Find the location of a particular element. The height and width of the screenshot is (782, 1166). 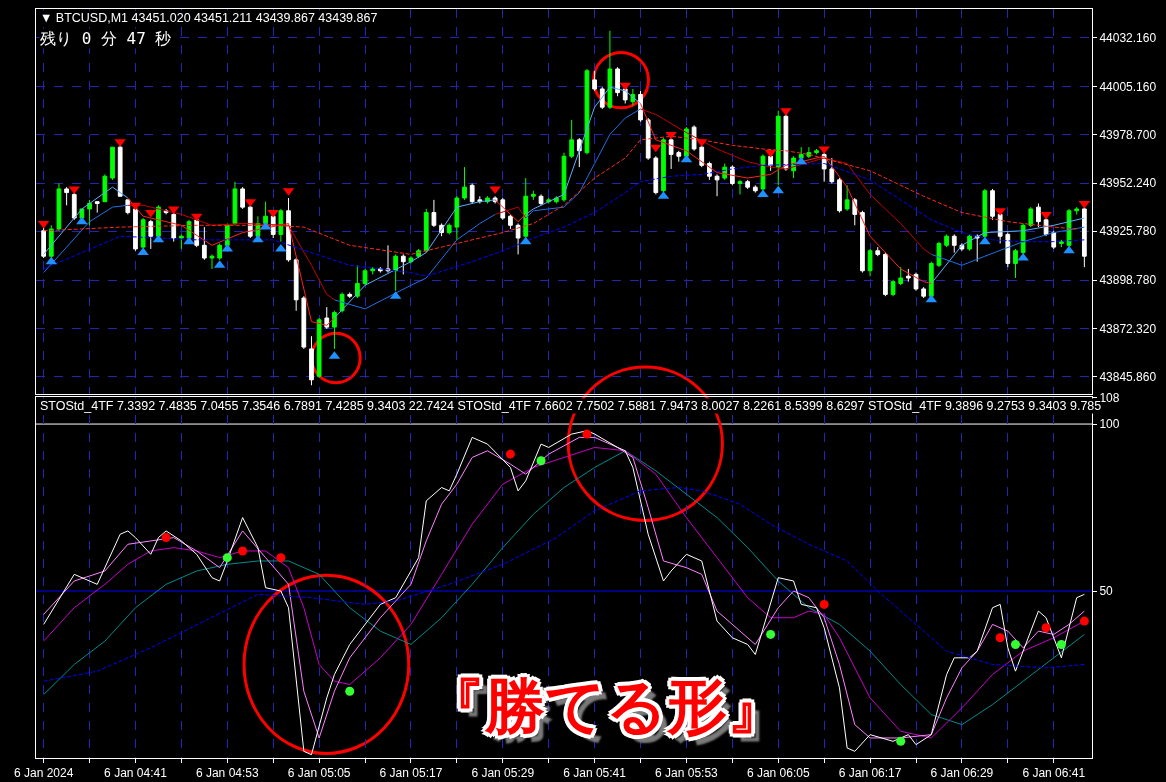

y-tick-label: 100 is located at coordinates (1109, 424).